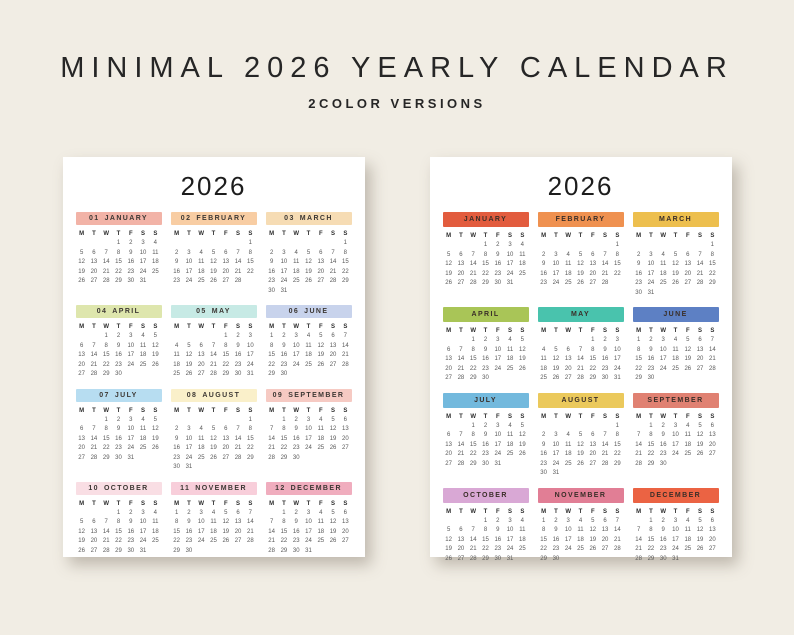  I want to click on month-number: 07, so click(104, 395).